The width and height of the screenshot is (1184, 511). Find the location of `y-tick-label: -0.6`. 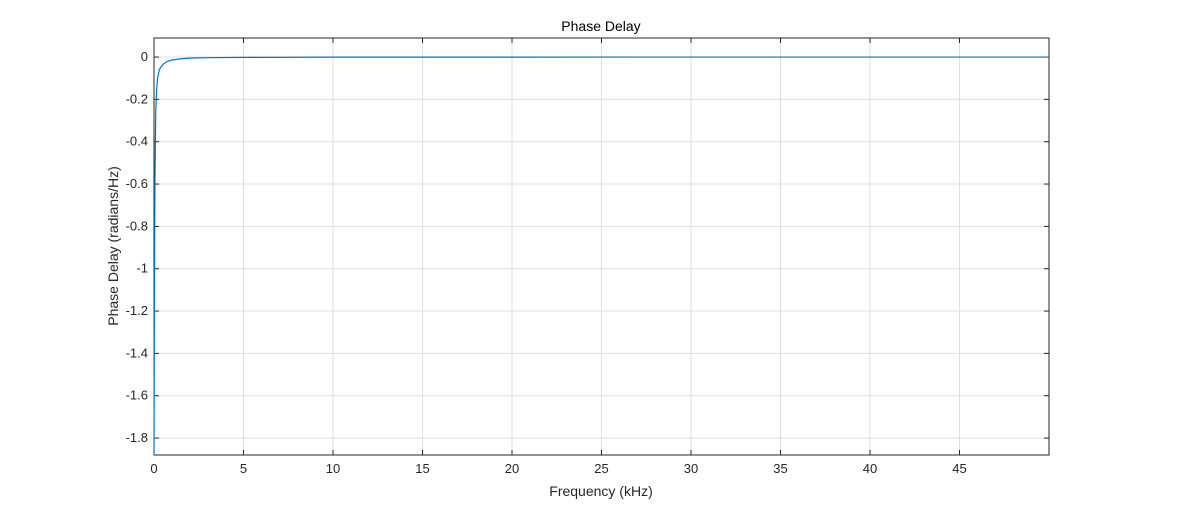

y-tick-label: -0.6 is located at coordinates (137, 183).